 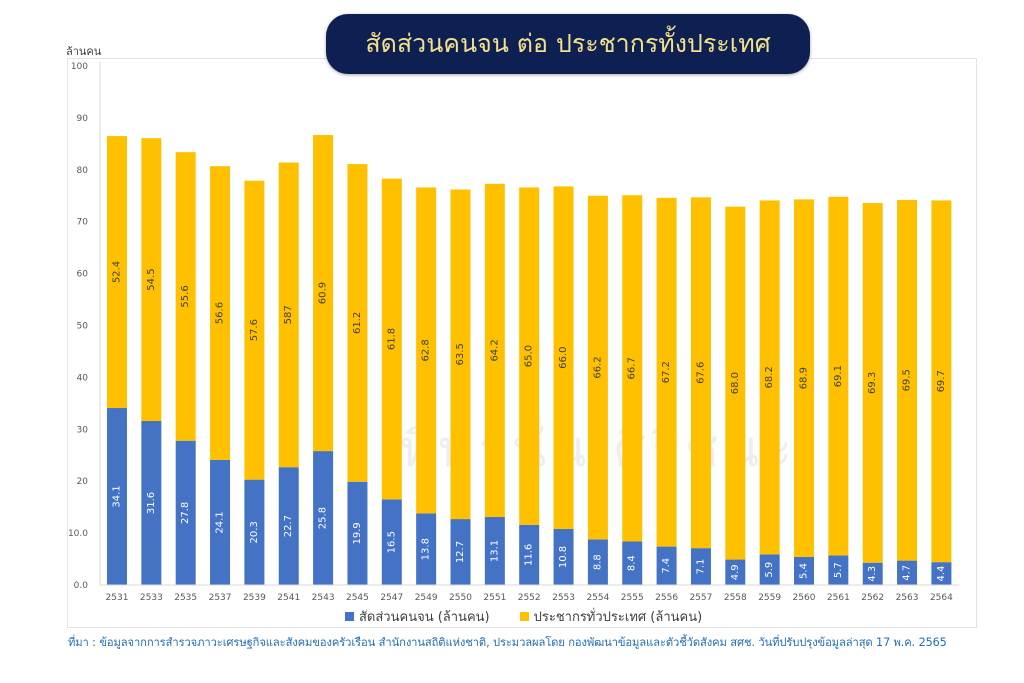 I want to click on data-label-population: 69.1, so click(x=838, y=376).